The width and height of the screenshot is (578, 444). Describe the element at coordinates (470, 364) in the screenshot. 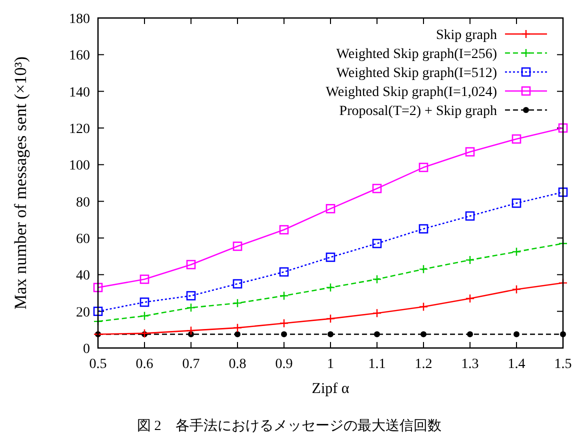

I see `x-tick-label: 1.3` at that location.